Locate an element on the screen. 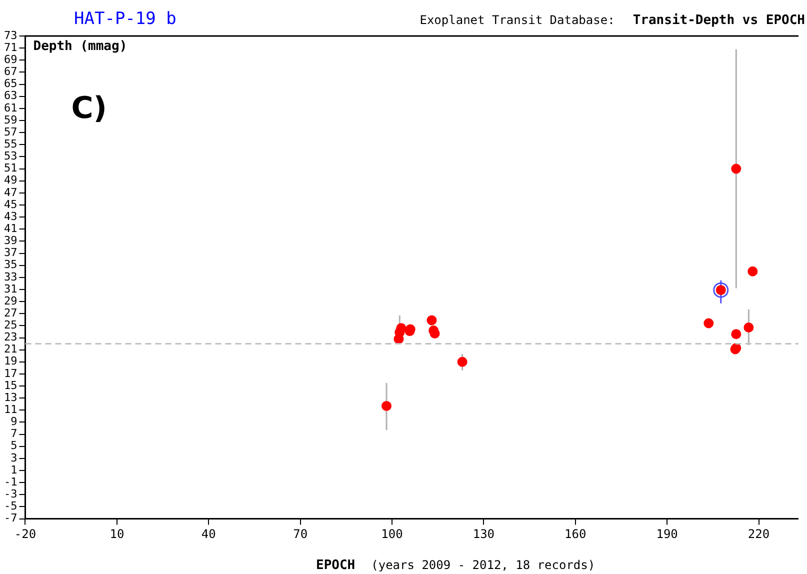 The image size is (807, 574). y-tick-label: 41 is located at coordinates (11, 228).